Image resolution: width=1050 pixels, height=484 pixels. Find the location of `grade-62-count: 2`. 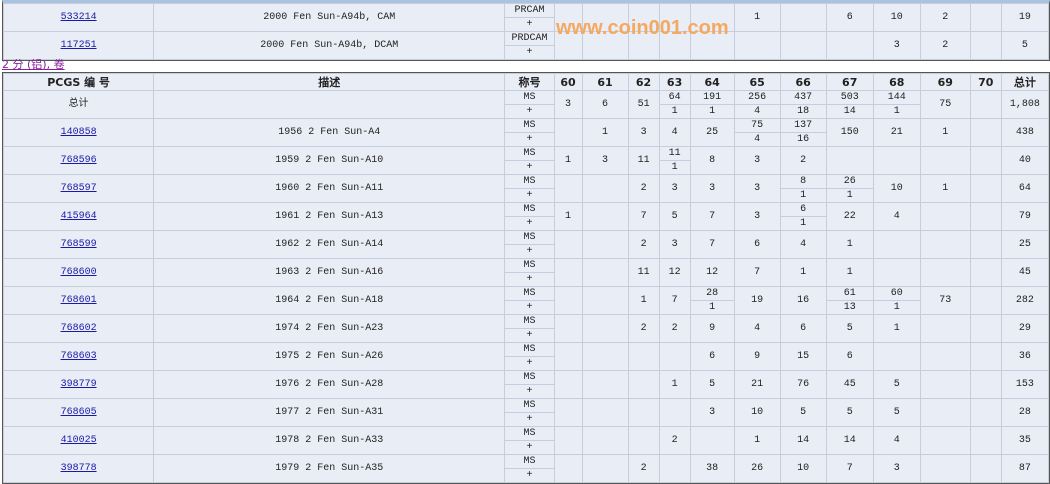

grade-62-count: 2 is located at coordinates (643, 468).